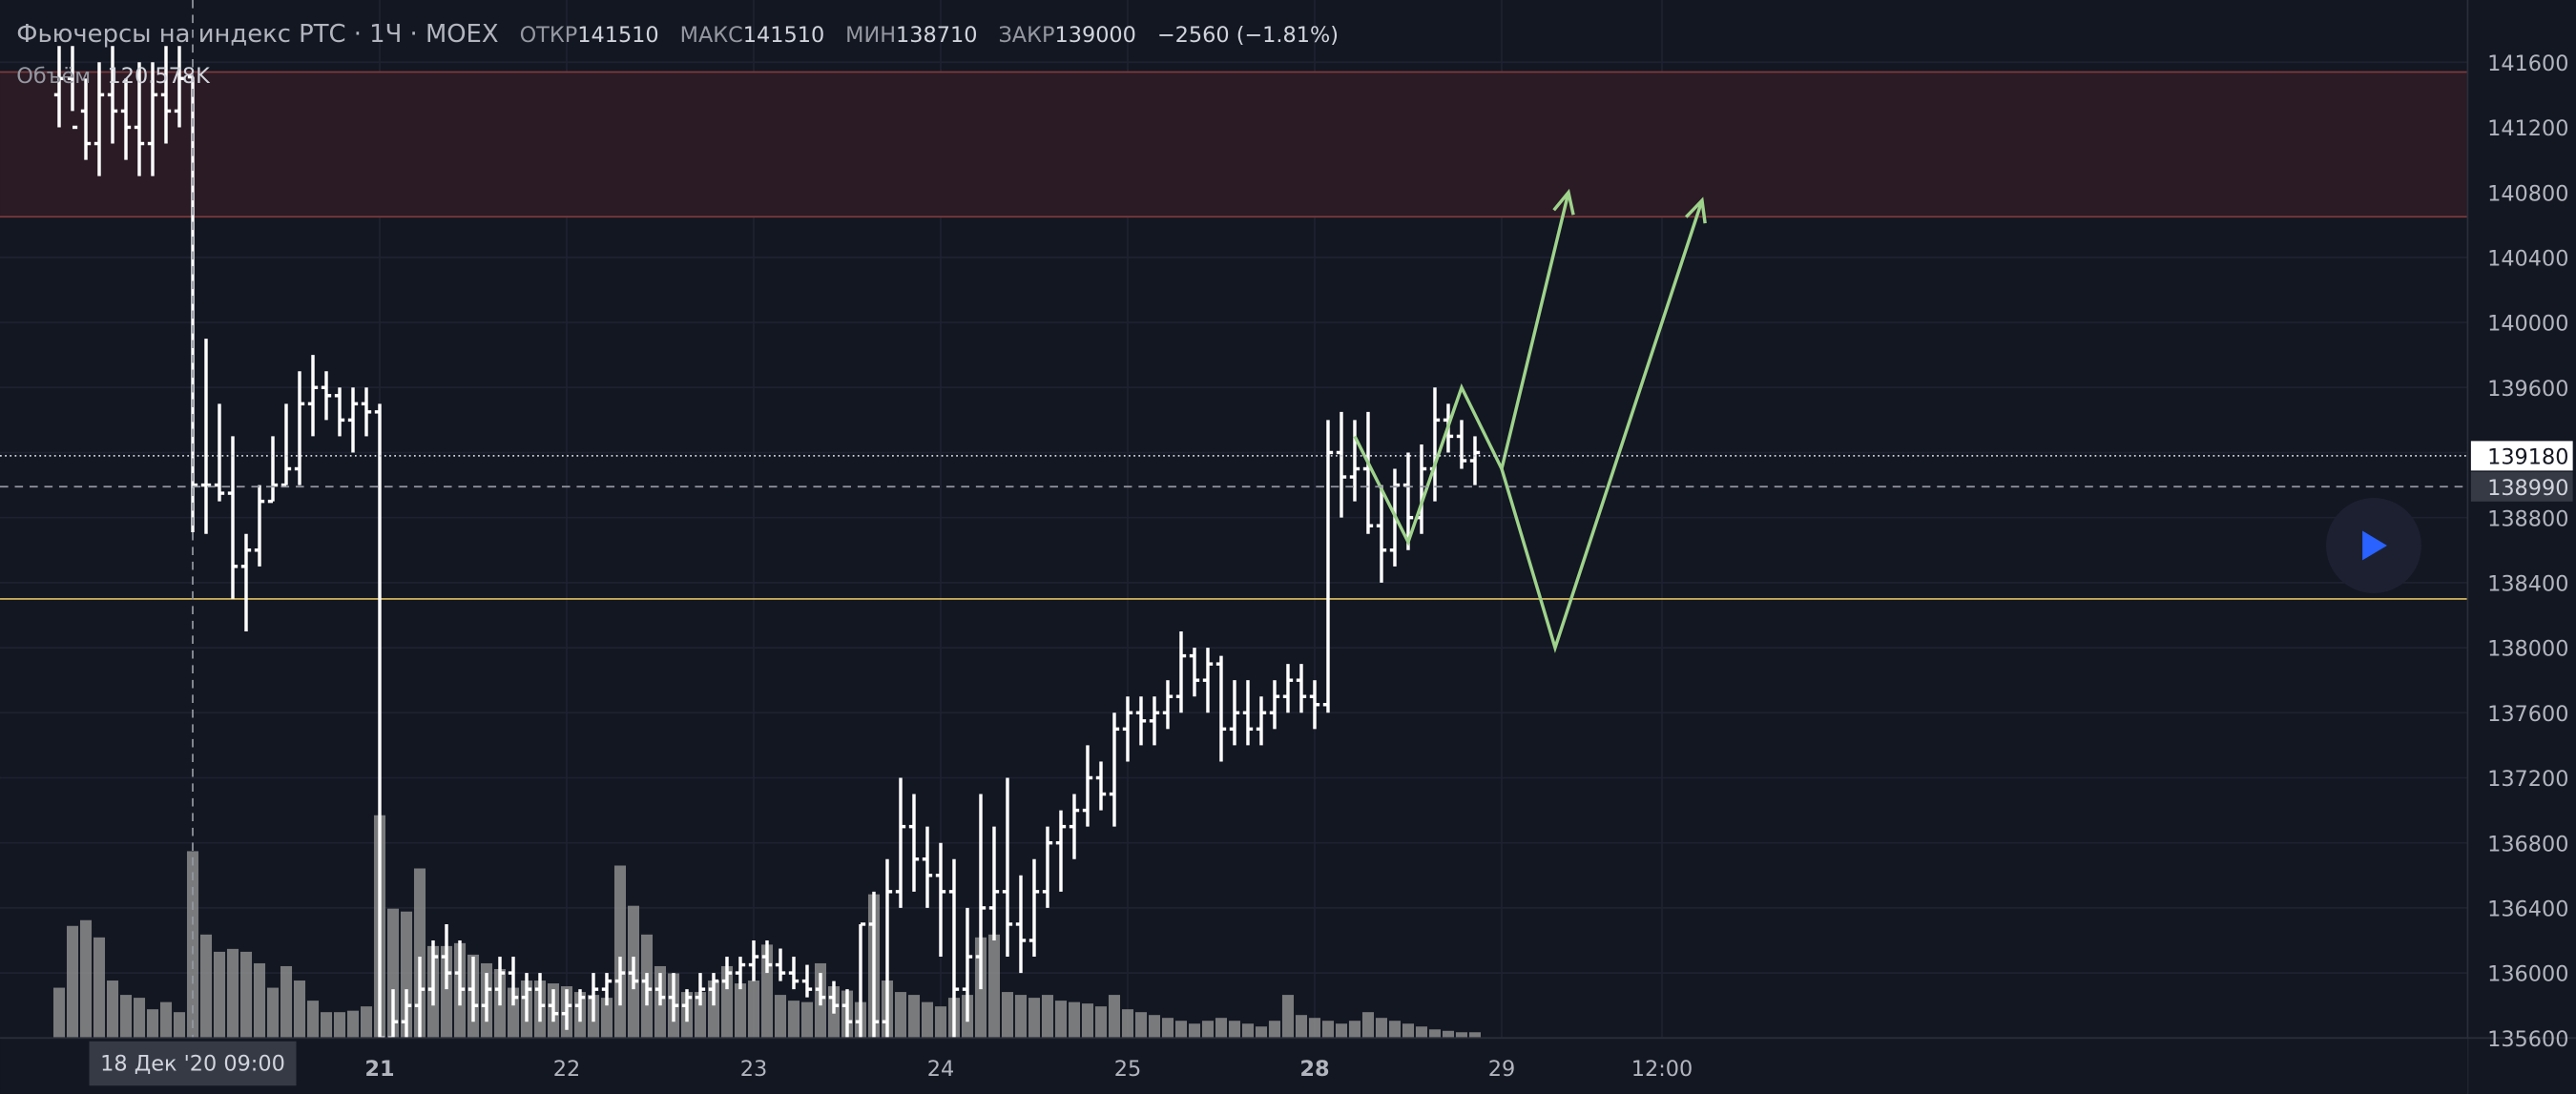  I want to click on volume-value: 120.578K, so click(158, 77).